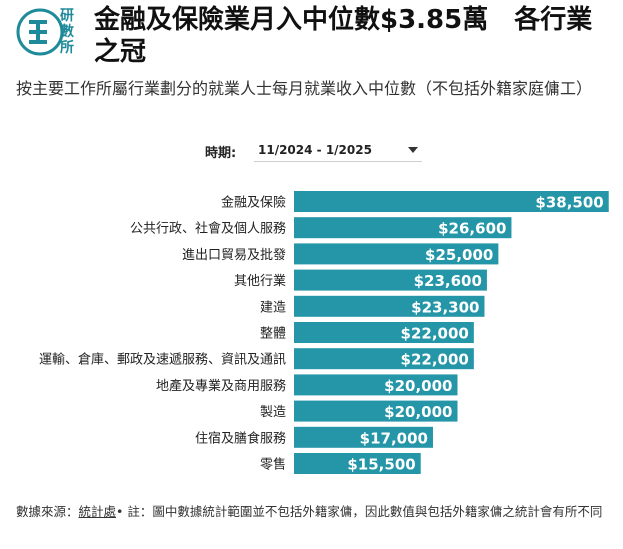 The image size is (623, 549). What do you see at coordinates (67, 32) in the screenshot?
I see `logo-text: 研數所` at bounding box center [67, 32].